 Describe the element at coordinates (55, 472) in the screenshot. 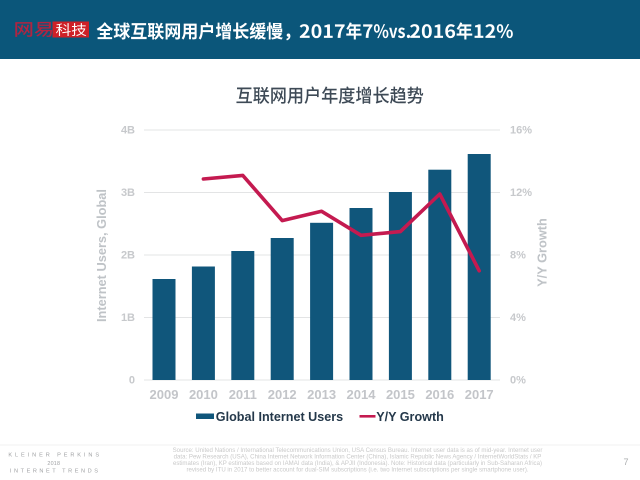

I see `svg-text: INTERNET TRENDS` at that location.